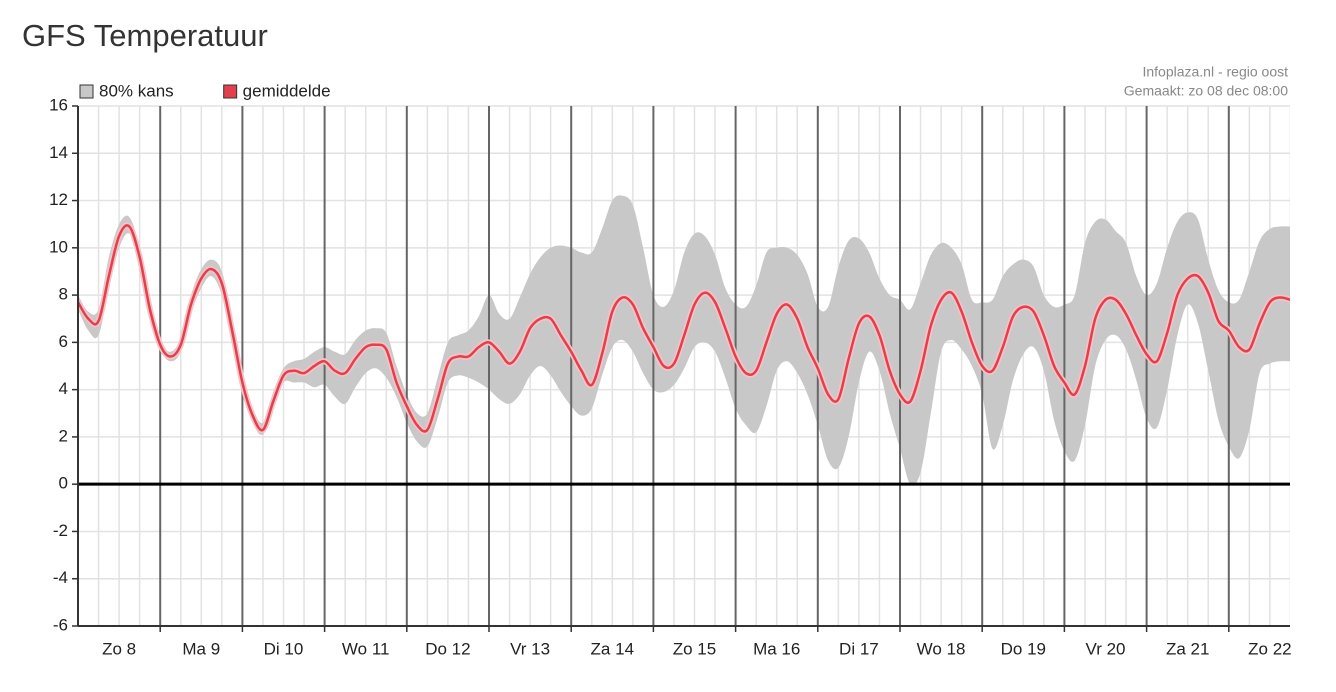 The height and width of the screenshot is (692, 1336). What do you see at coordinates (201, 648) in the screenshot?
I see `x-tick-label: Ma 9` at bounding box center [201, 648].